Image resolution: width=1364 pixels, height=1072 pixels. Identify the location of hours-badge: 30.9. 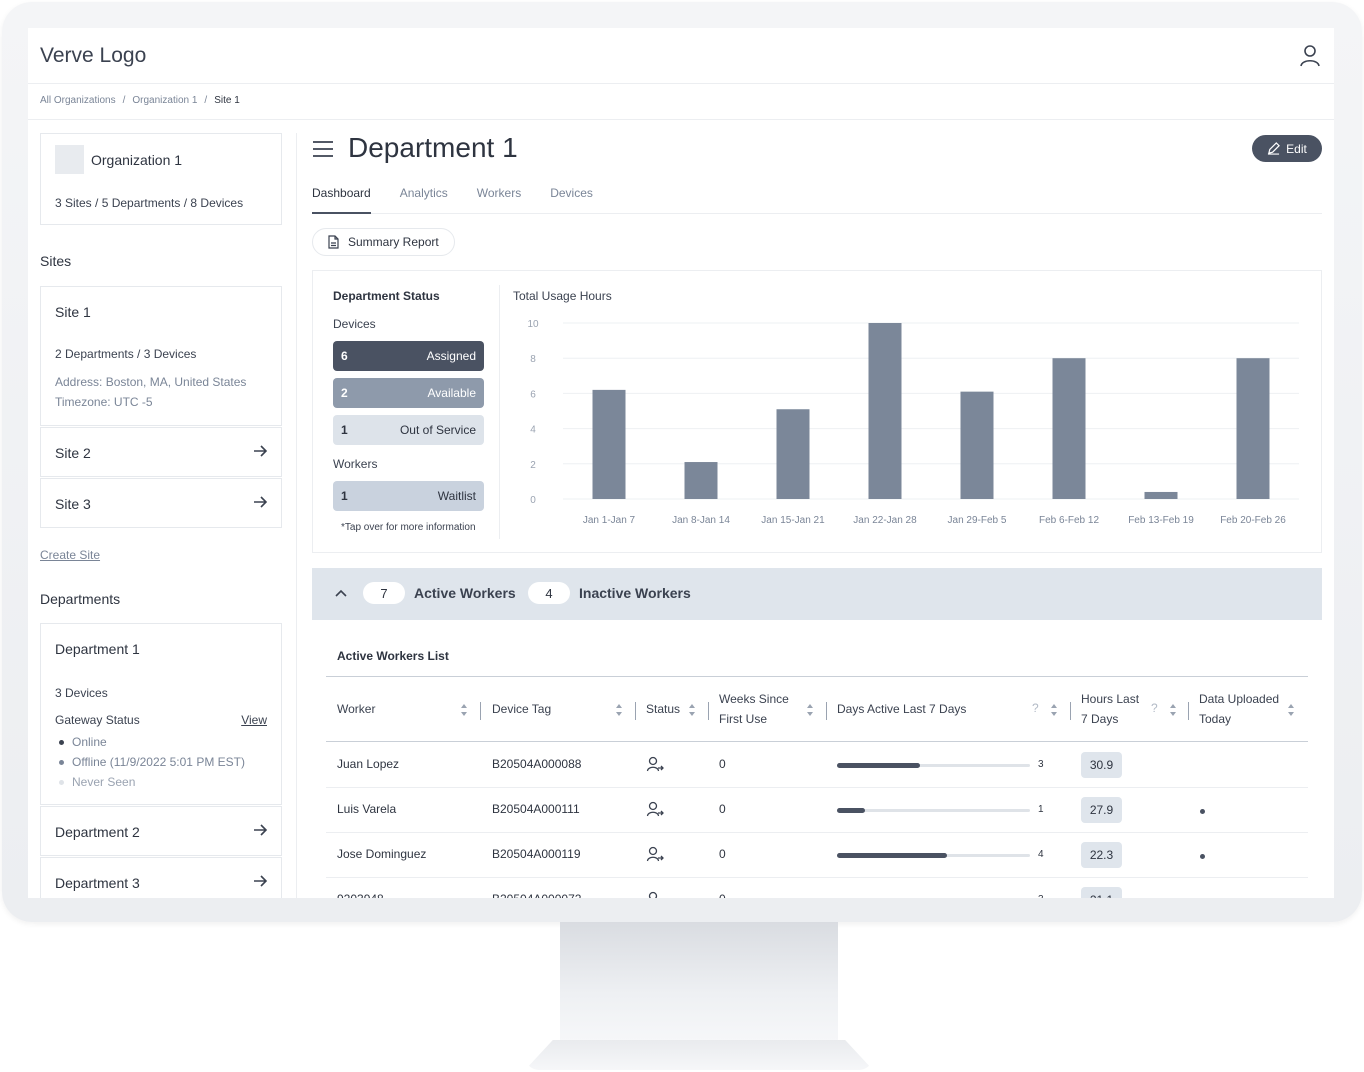
(1101, 765).